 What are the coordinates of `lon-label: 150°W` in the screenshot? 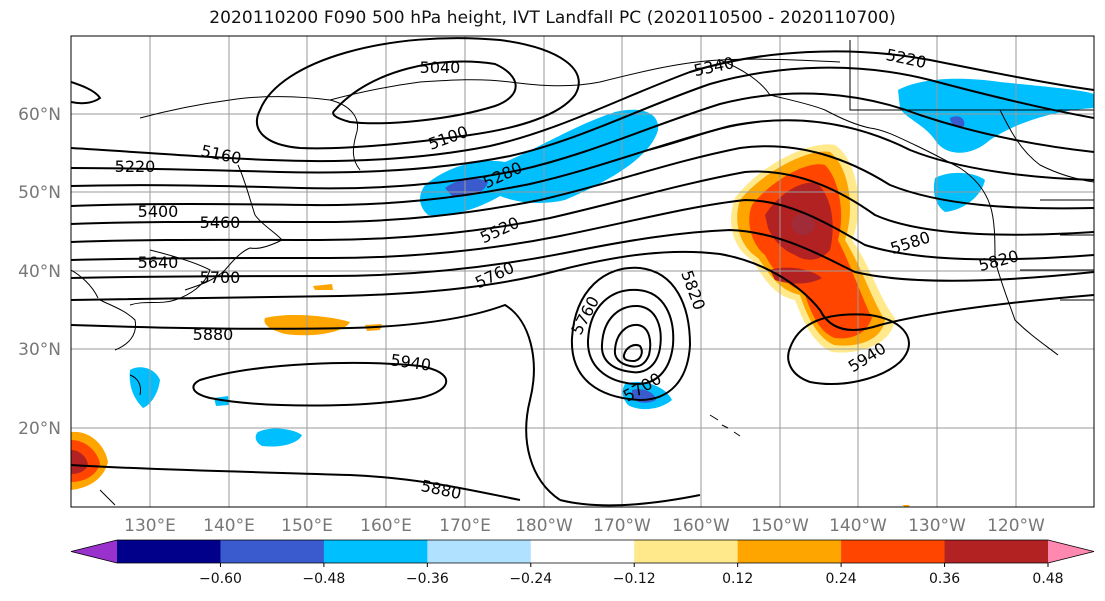 It's located at (780, 526).